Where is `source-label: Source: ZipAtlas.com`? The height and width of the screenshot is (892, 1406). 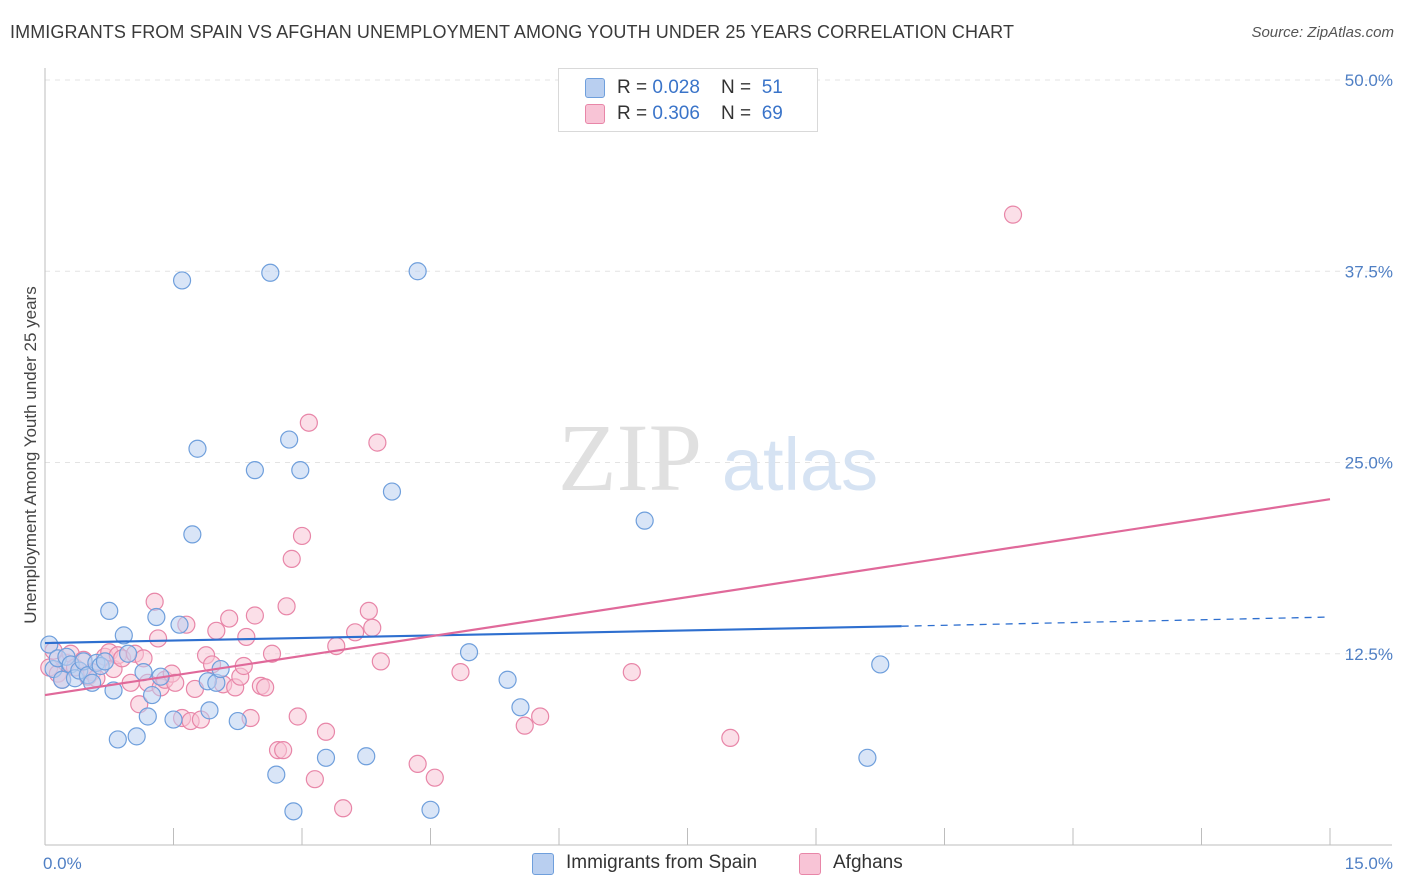 source-label: Source: ZipAtlas.com is located at coordinates (1322, 32).